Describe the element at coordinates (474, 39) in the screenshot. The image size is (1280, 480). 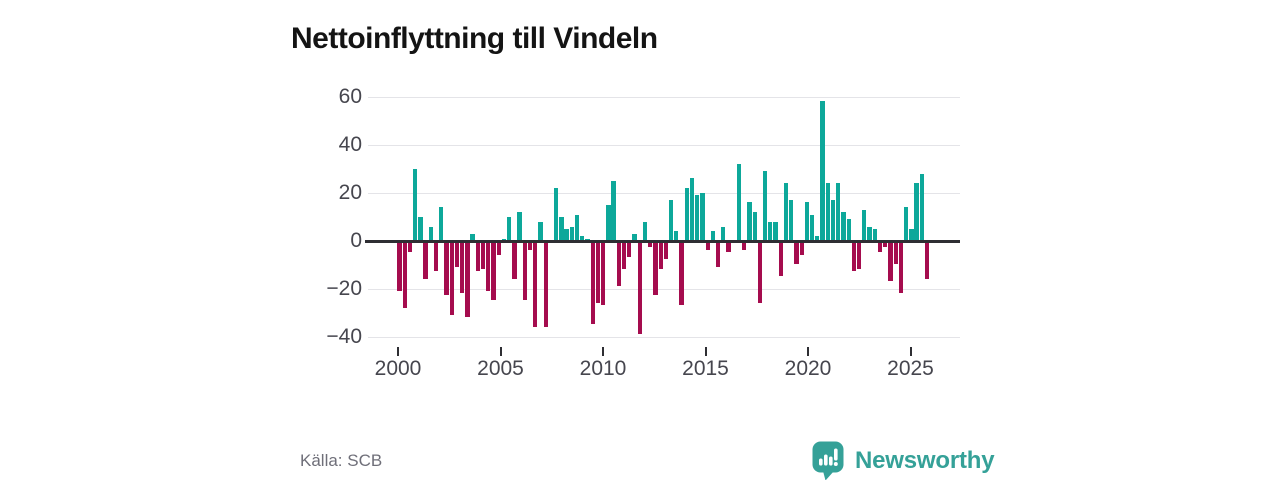
I see `chart-title: Nettoinflyttning till Vindeln` at that location.